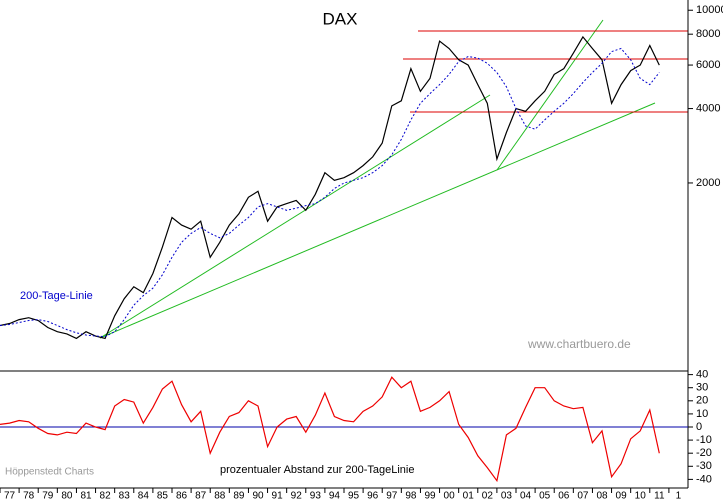 Image resolution: width=723 pixels, height=503 pixels. I want to click on y-tick-label: 40, so click(702, 375).